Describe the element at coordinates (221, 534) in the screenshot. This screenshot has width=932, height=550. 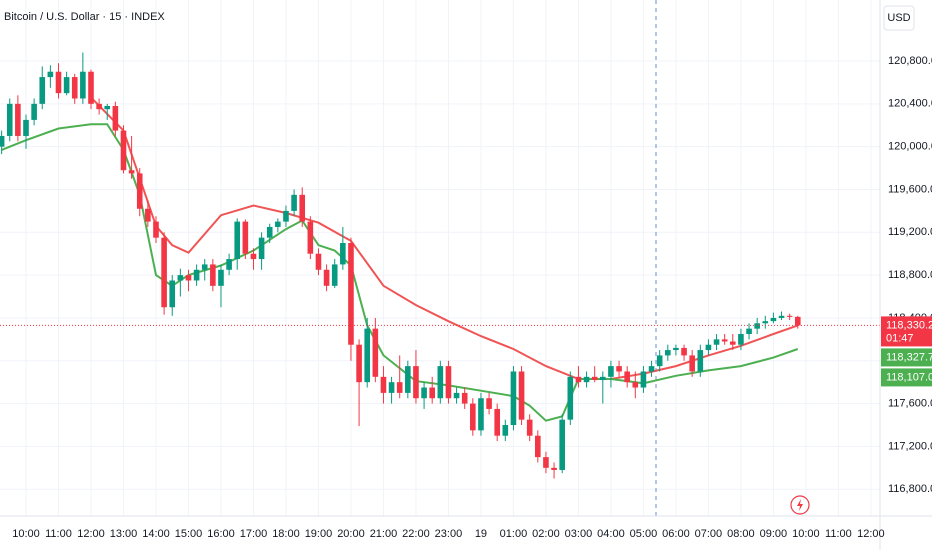
I see `x-tick-label: 16:00` at that location.